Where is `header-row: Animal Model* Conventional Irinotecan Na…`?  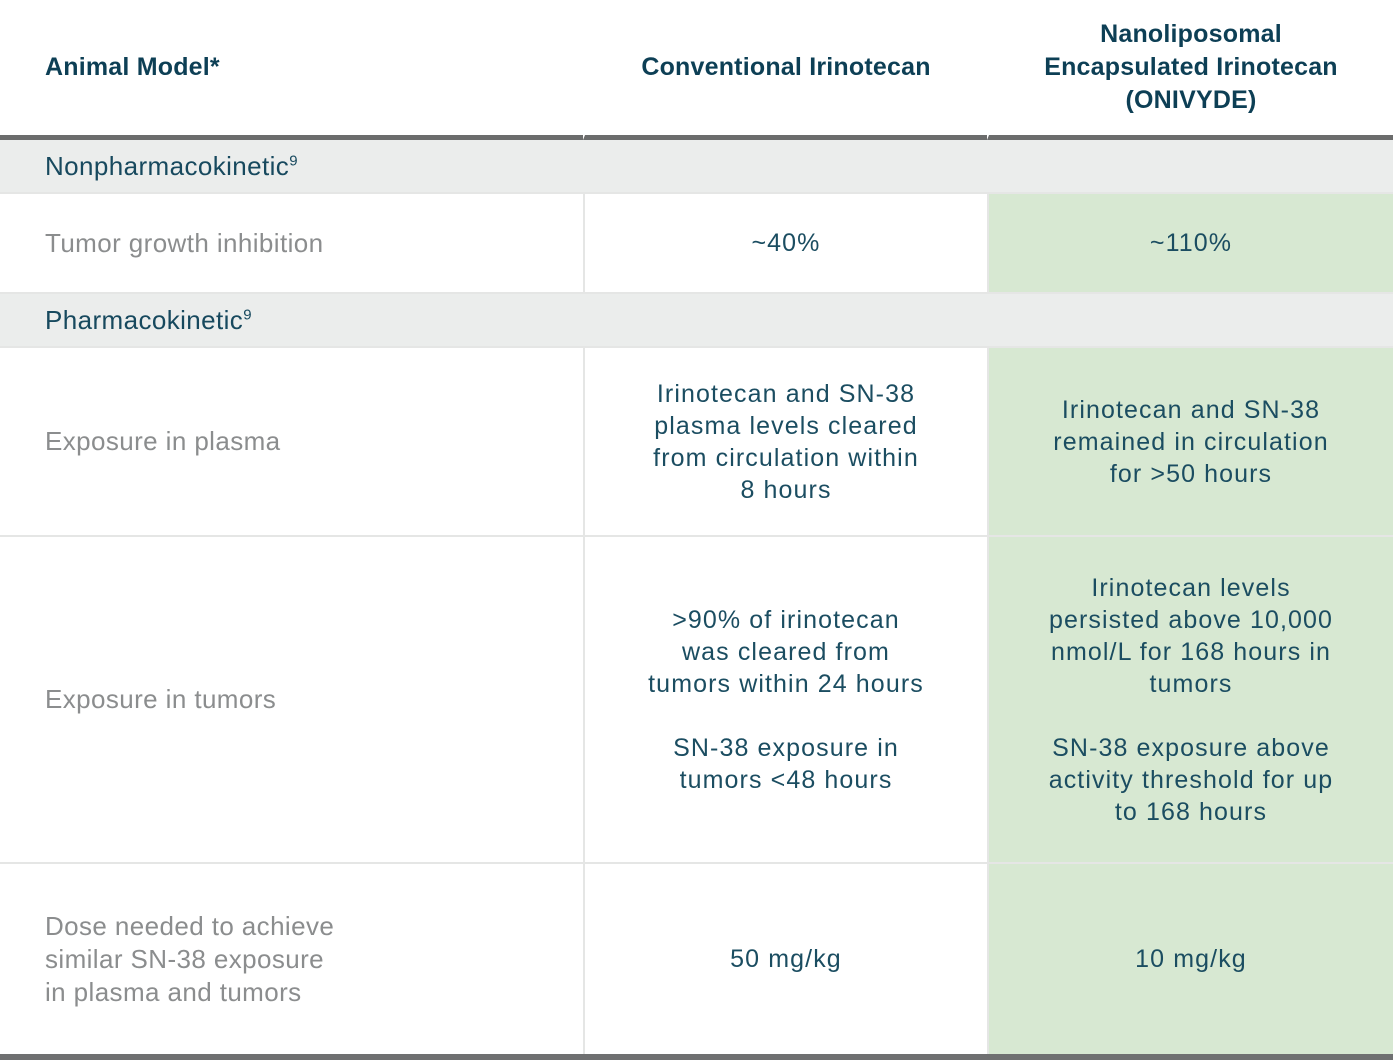 header-row: Animal Model* Conventional Irinotecan Na… is located at coordinates (696, 70).